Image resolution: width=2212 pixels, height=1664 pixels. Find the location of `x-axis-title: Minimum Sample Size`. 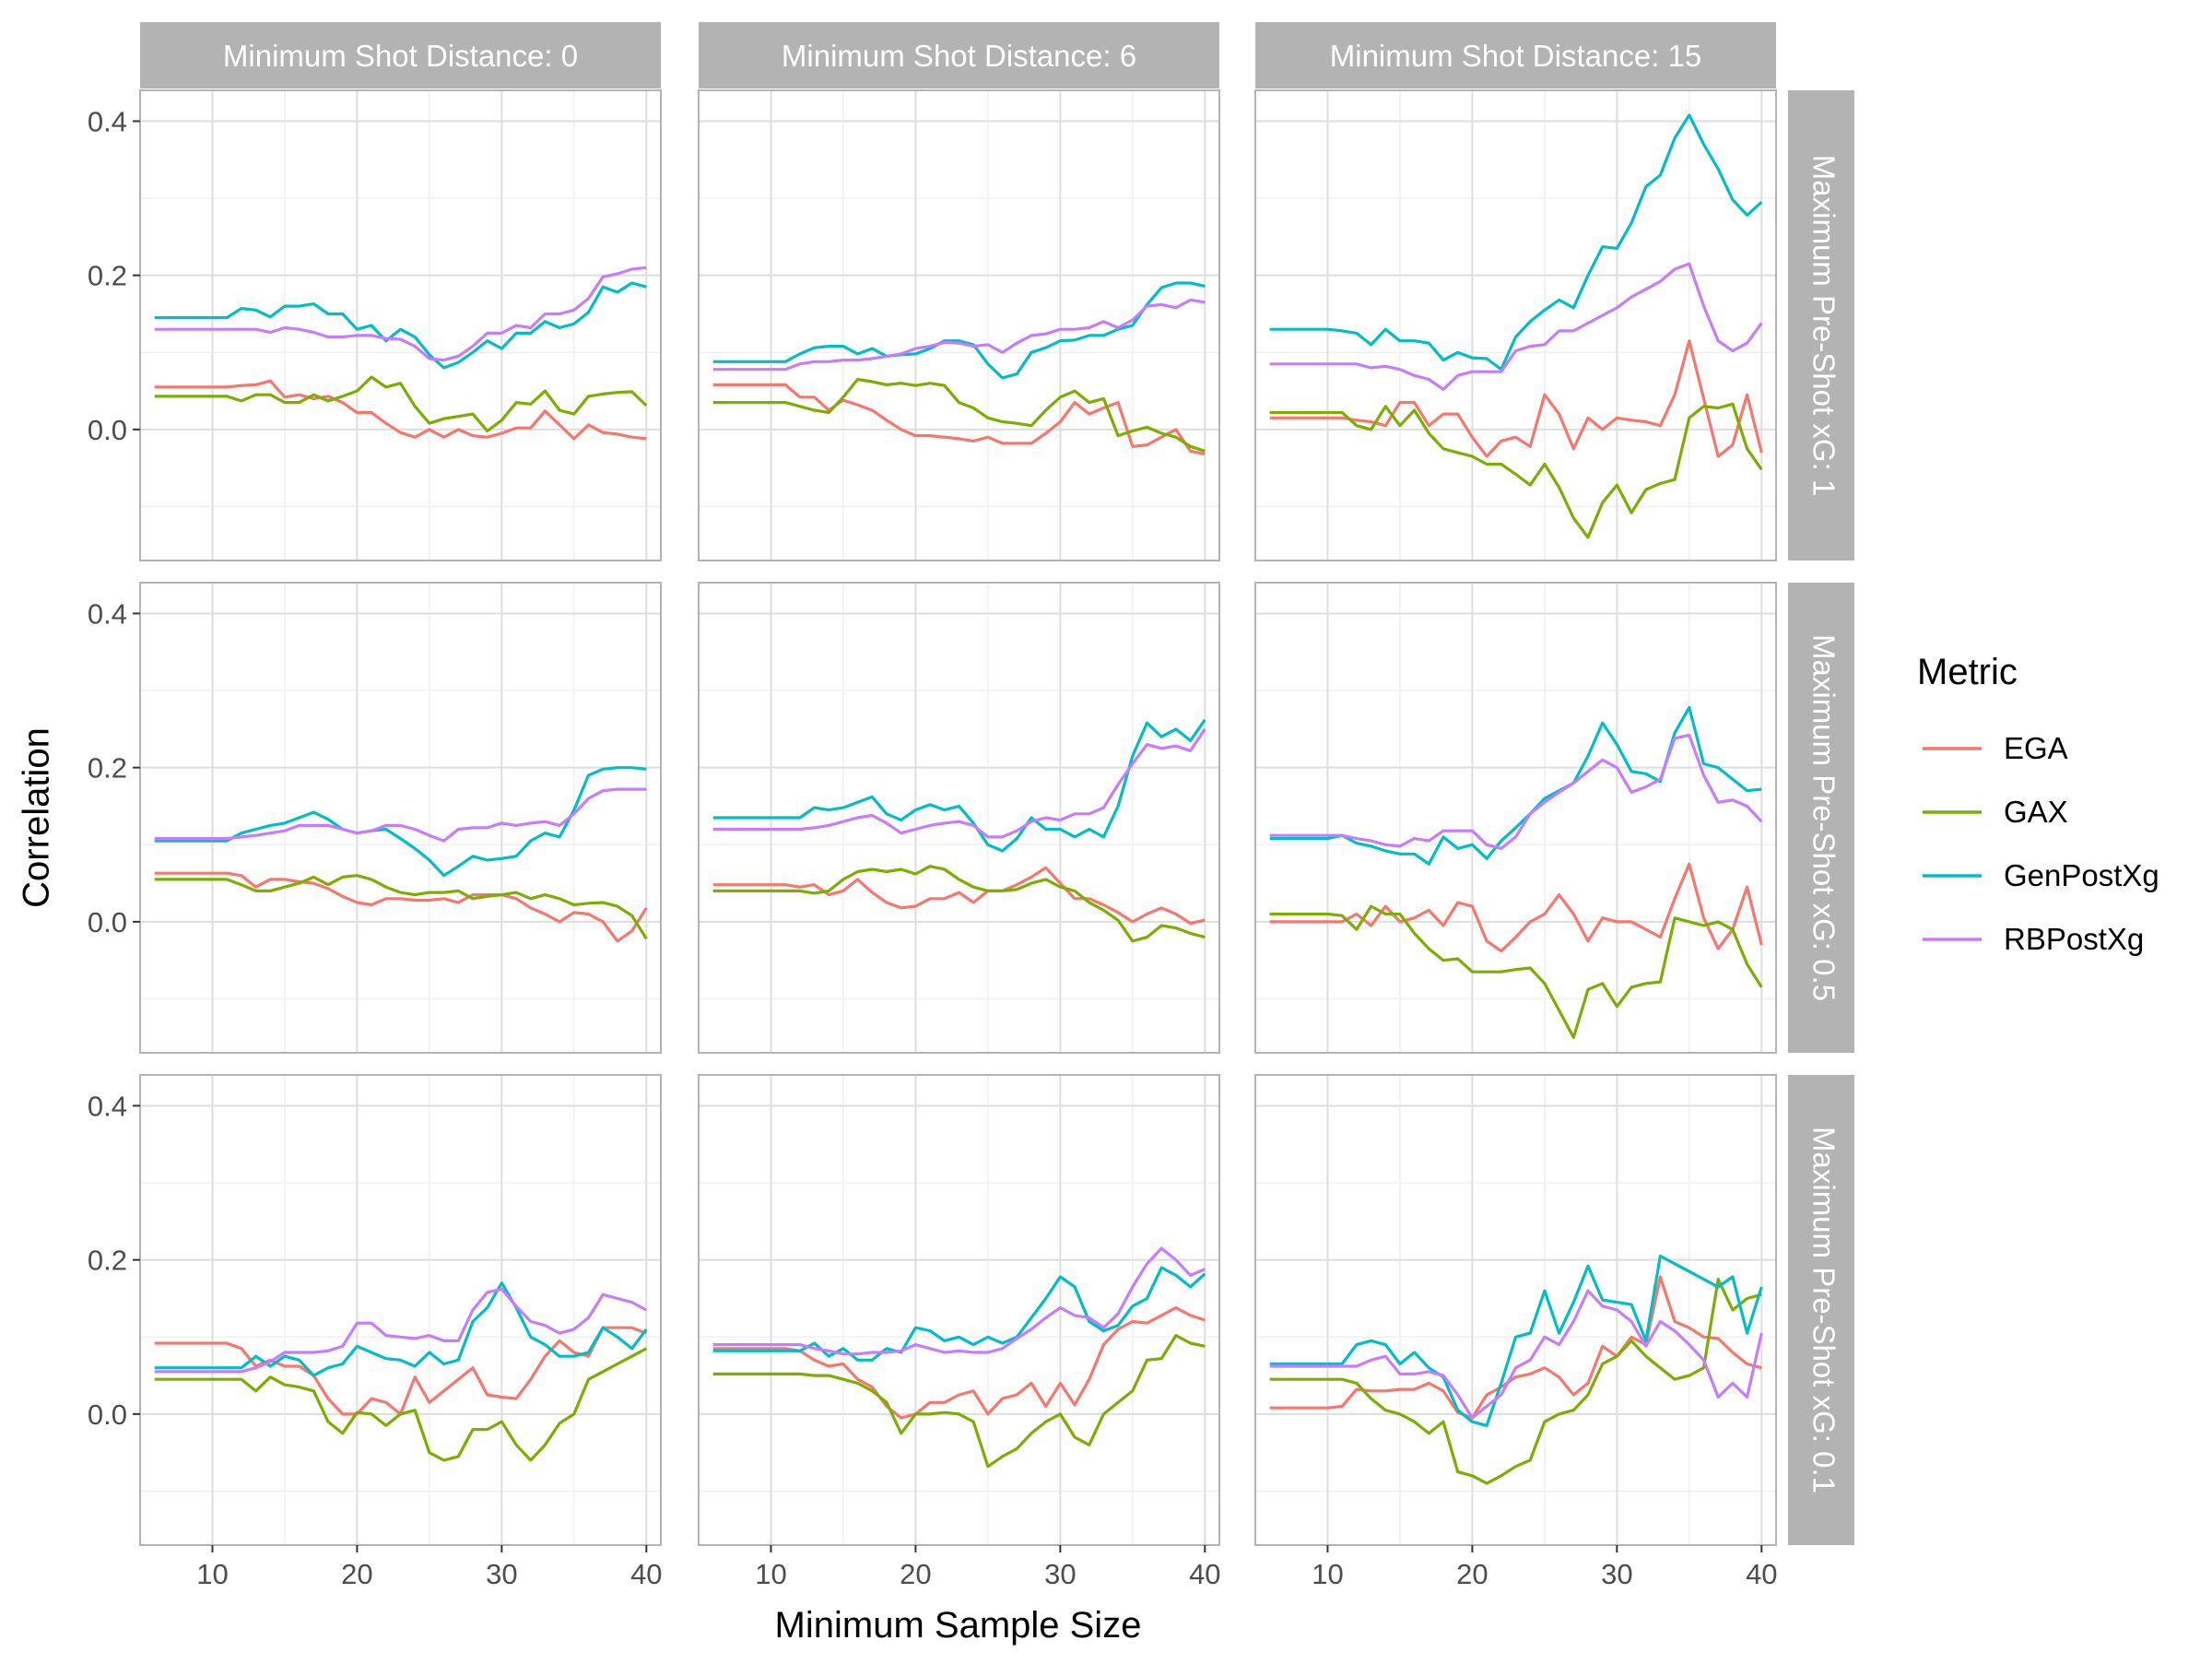

x-axis-title: Minimum Sample Size is located at coordinates (958, 1625).